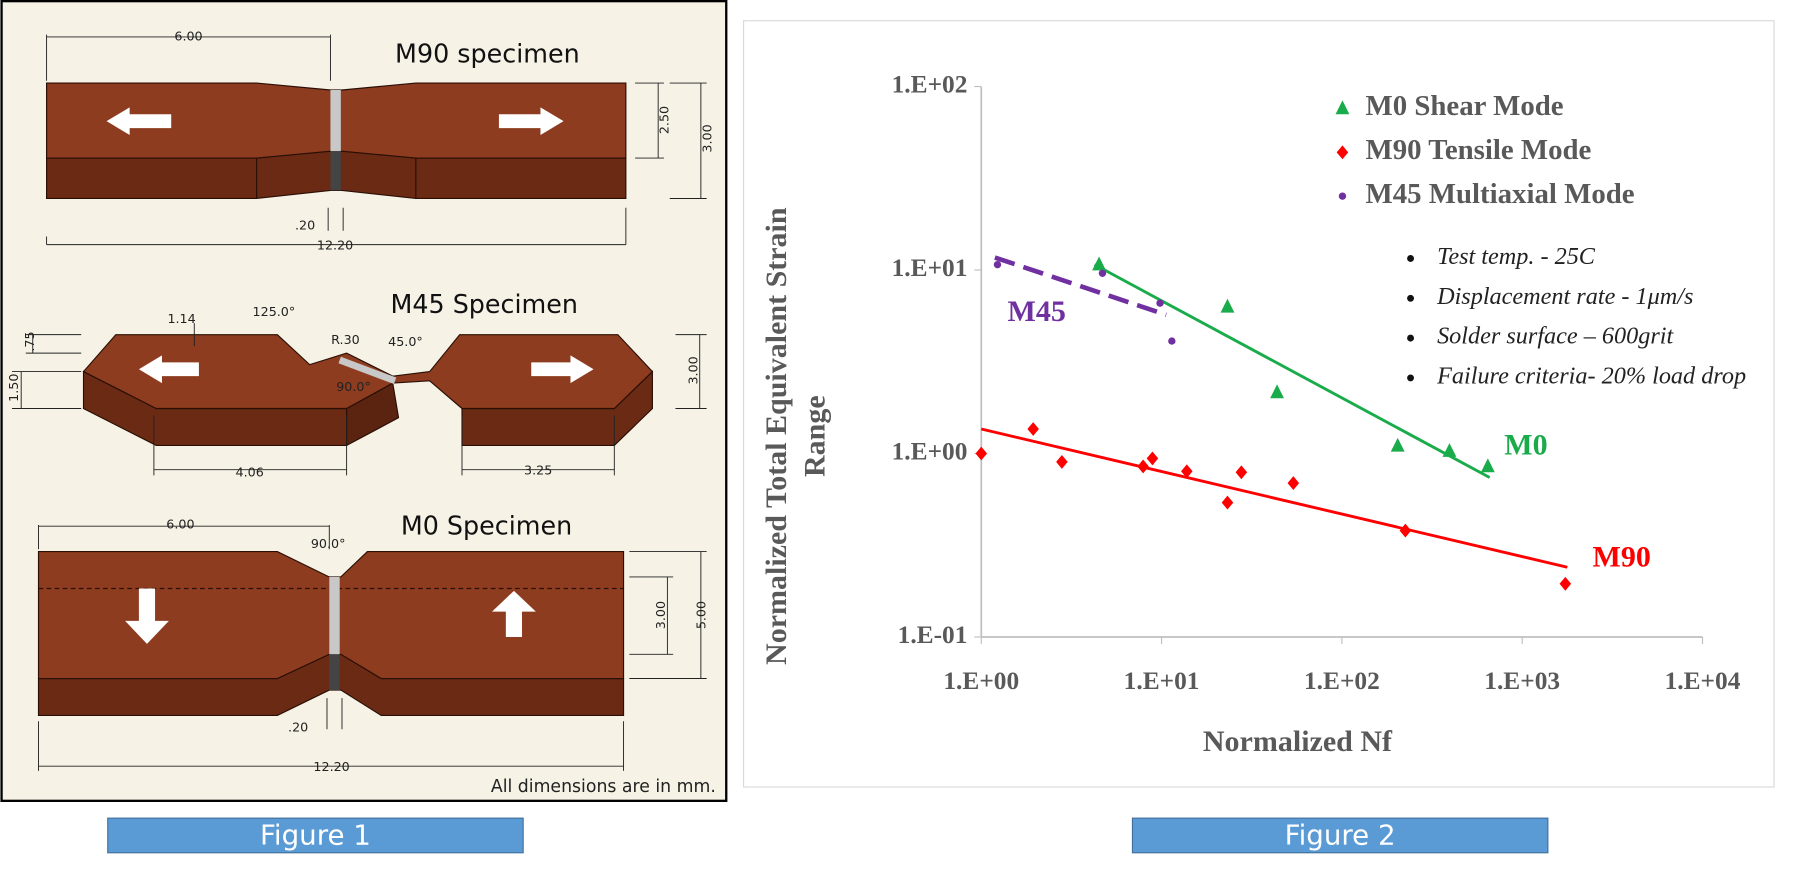  What do you see at coordinates (1465, 106) in the screenshot?
I see `legend-label: M0 Shear Mode` at bounding box center [1465, 106].